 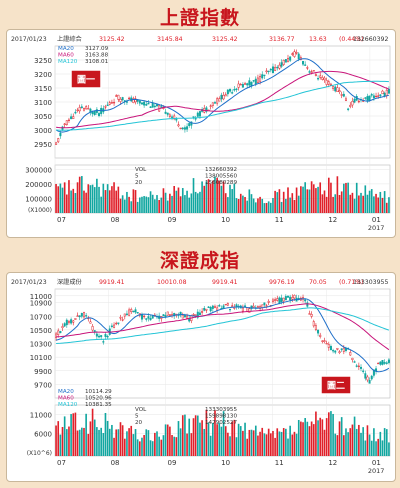 What do you see at coordinates (43, 434) in the screenshot?
I see `volume-tick-label: 6000` at bounding box center [43, 434].